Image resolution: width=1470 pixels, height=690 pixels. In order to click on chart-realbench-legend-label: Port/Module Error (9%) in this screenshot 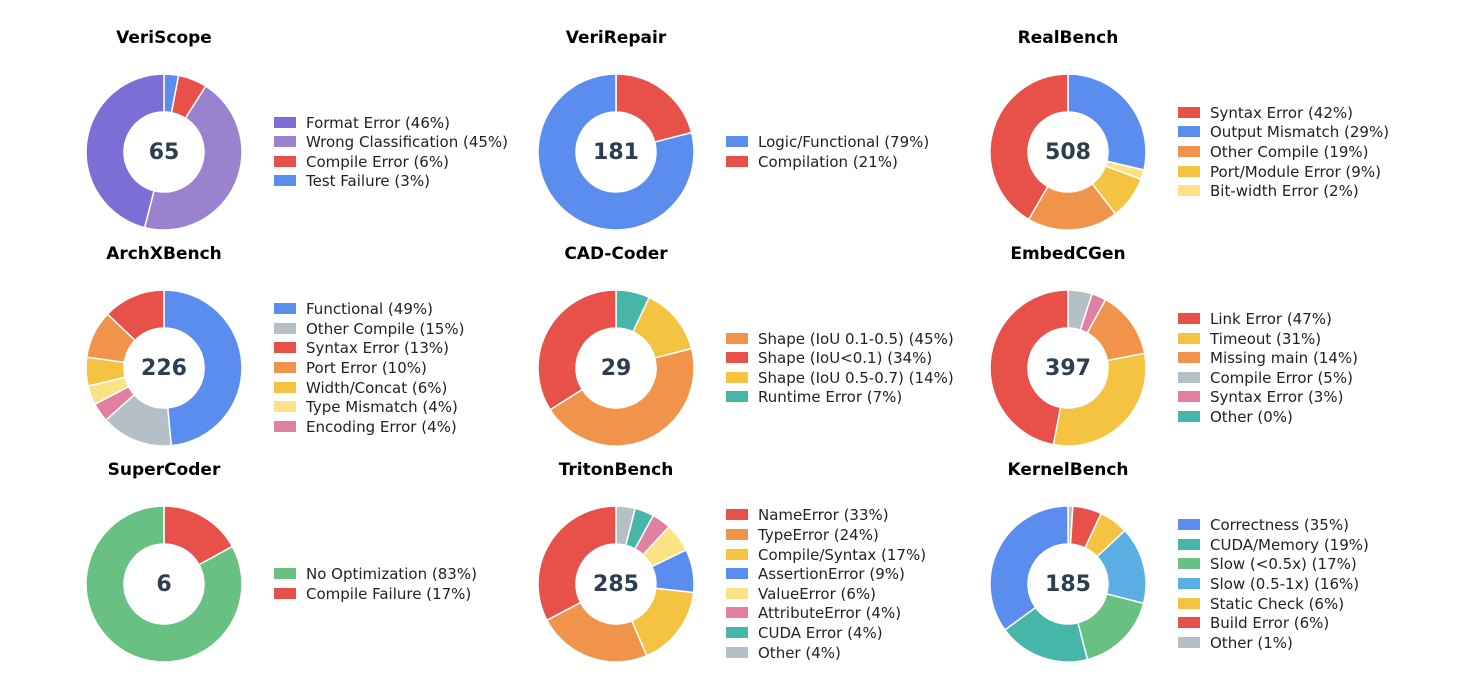, I will do `click(1295, 171)`.